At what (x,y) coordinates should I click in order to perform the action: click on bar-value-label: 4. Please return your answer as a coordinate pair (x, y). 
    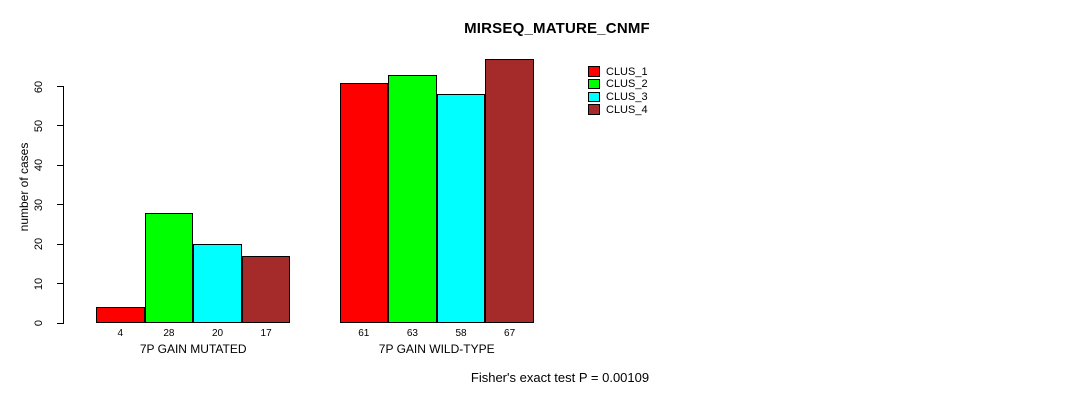
    Looking at the image, I should click on (120, 333).